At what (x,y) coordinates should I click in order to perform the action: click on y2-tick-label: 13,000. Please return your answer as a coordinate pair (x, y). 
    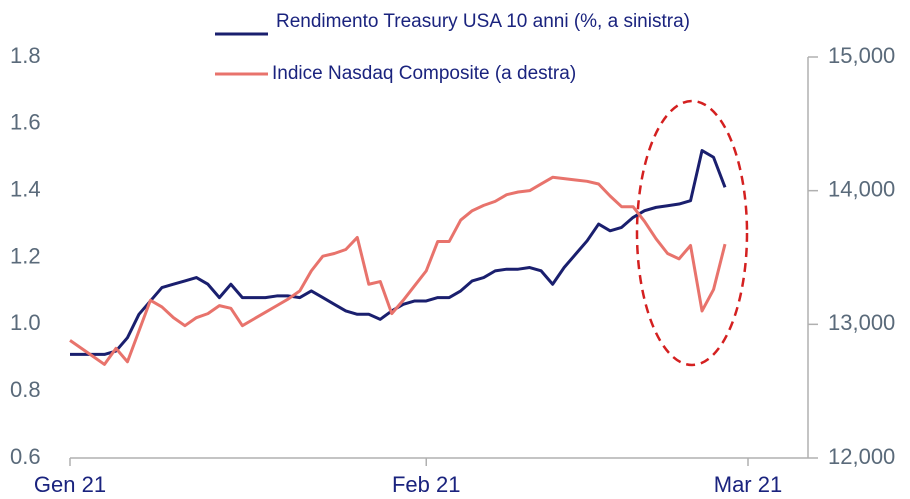
    Looking at the image, I should click on (861, 322).